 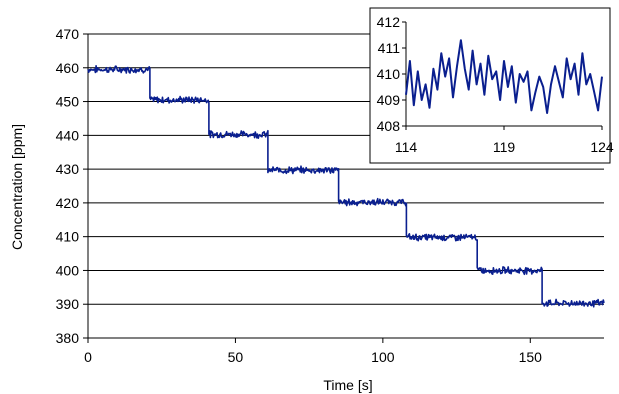 I want to click on inset-y-tick-label: 412, so click(x=389, y=22).